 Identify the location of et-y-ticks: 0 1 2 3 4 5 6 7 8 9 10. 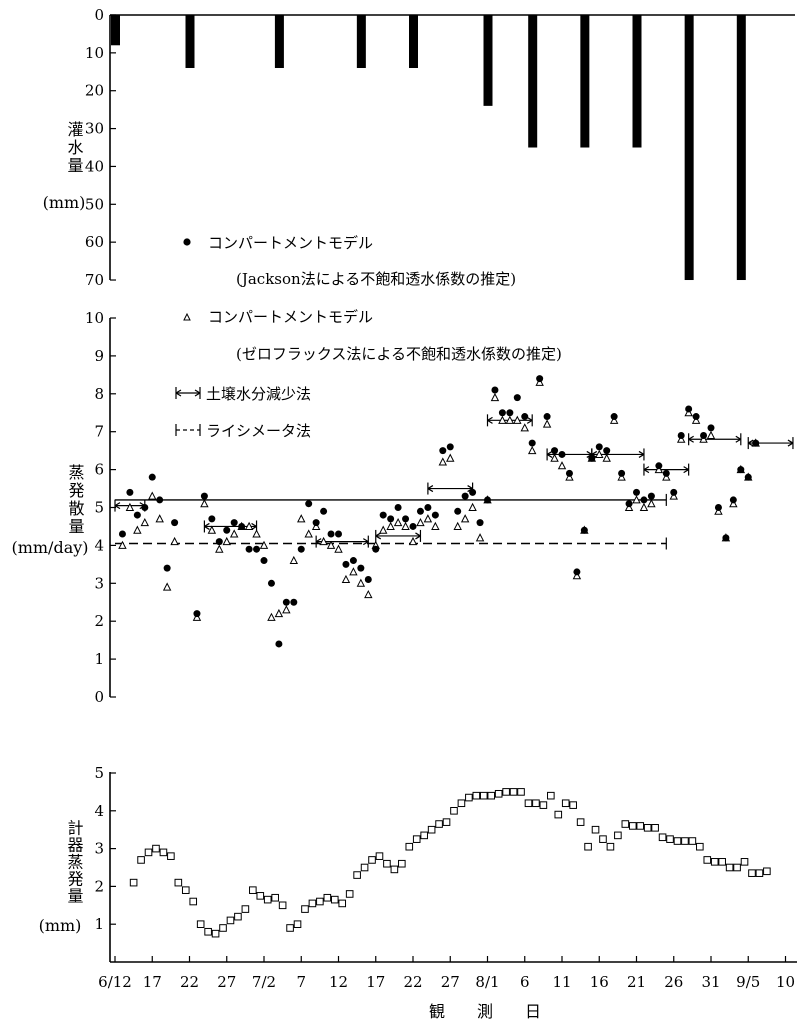
(100, 507).